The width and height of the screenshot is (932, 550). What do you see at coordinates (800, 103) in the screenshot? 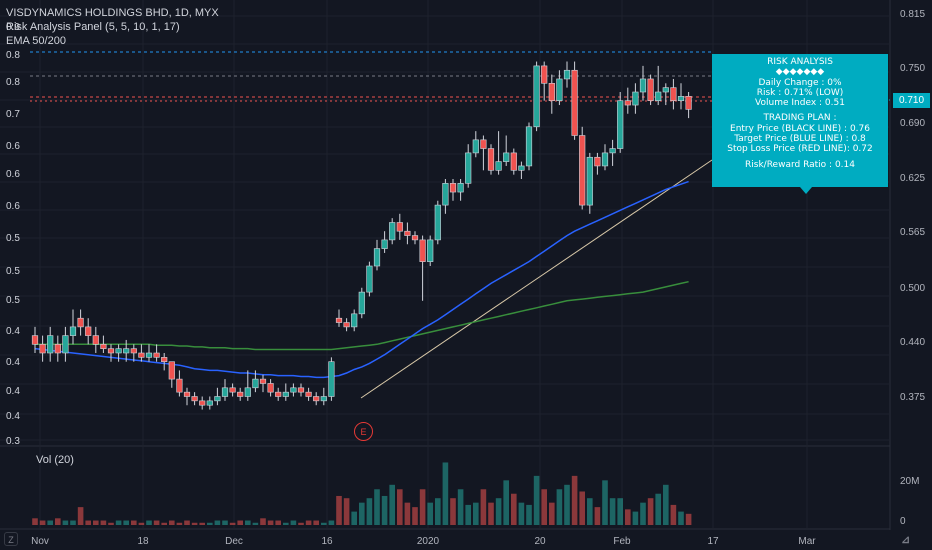
I see `volume-index: Volume Index : 0.51` at bounding box center [800, 103].